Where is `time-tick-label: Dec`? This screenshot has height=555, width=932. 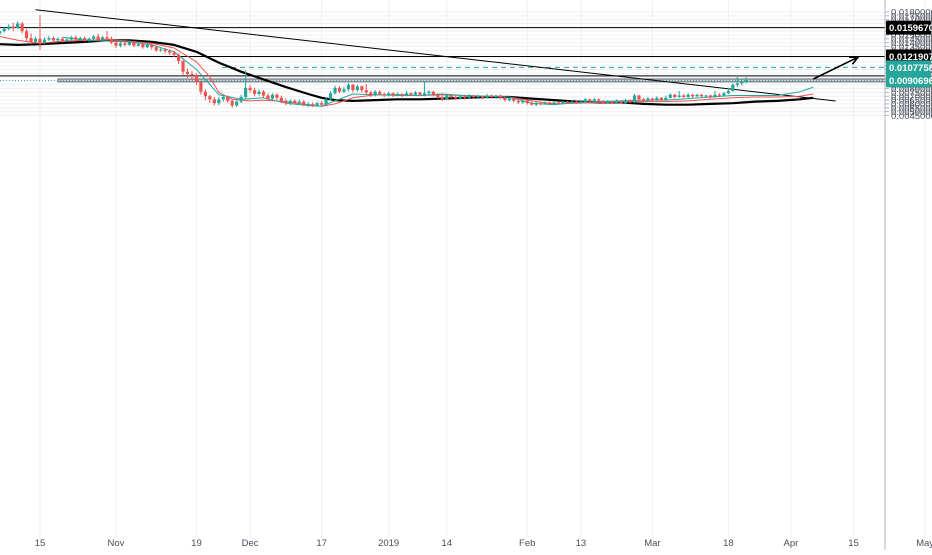
time-tick-label: Dec is located at coordinates (250, 543).